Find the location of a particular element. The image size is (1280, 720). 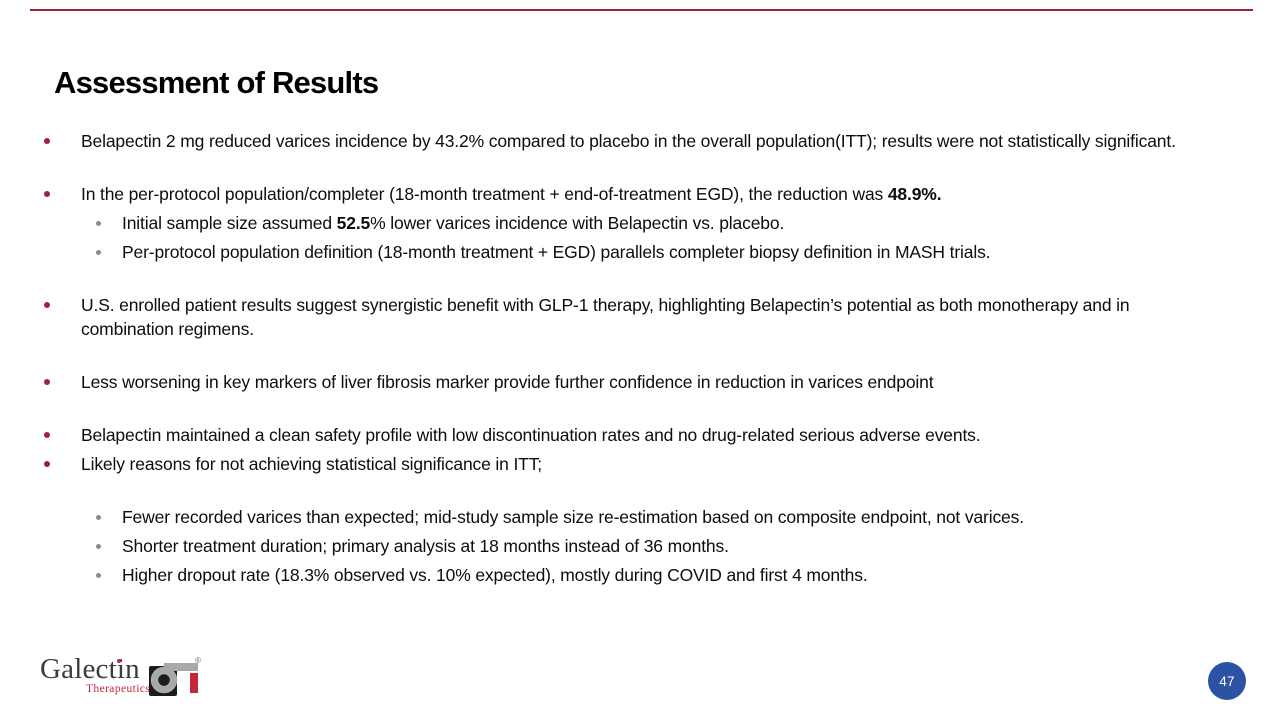

top-accent-rule is located at coordinates (641, 10).